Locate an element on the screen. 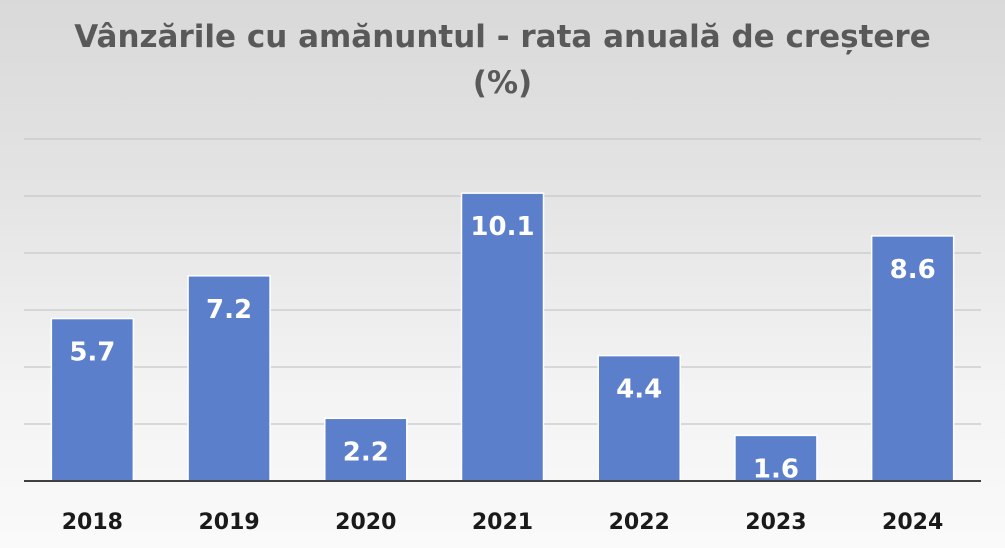 This screenshot has width=1005, height=548. x-tick-label-2021: 2021 is located at coordinates (502, 522).